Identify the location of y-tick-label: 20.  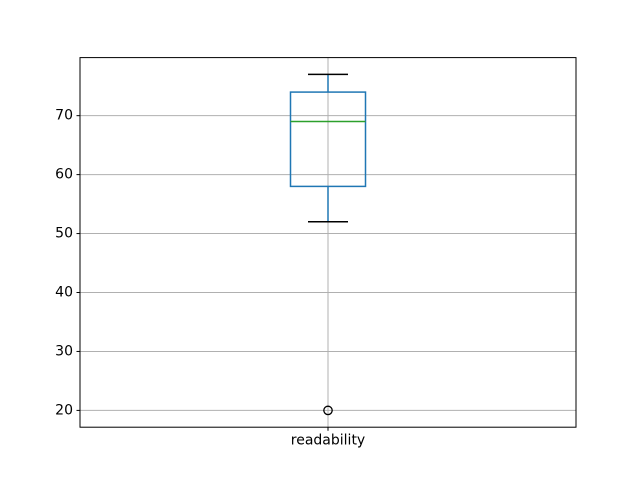
(64, 410).